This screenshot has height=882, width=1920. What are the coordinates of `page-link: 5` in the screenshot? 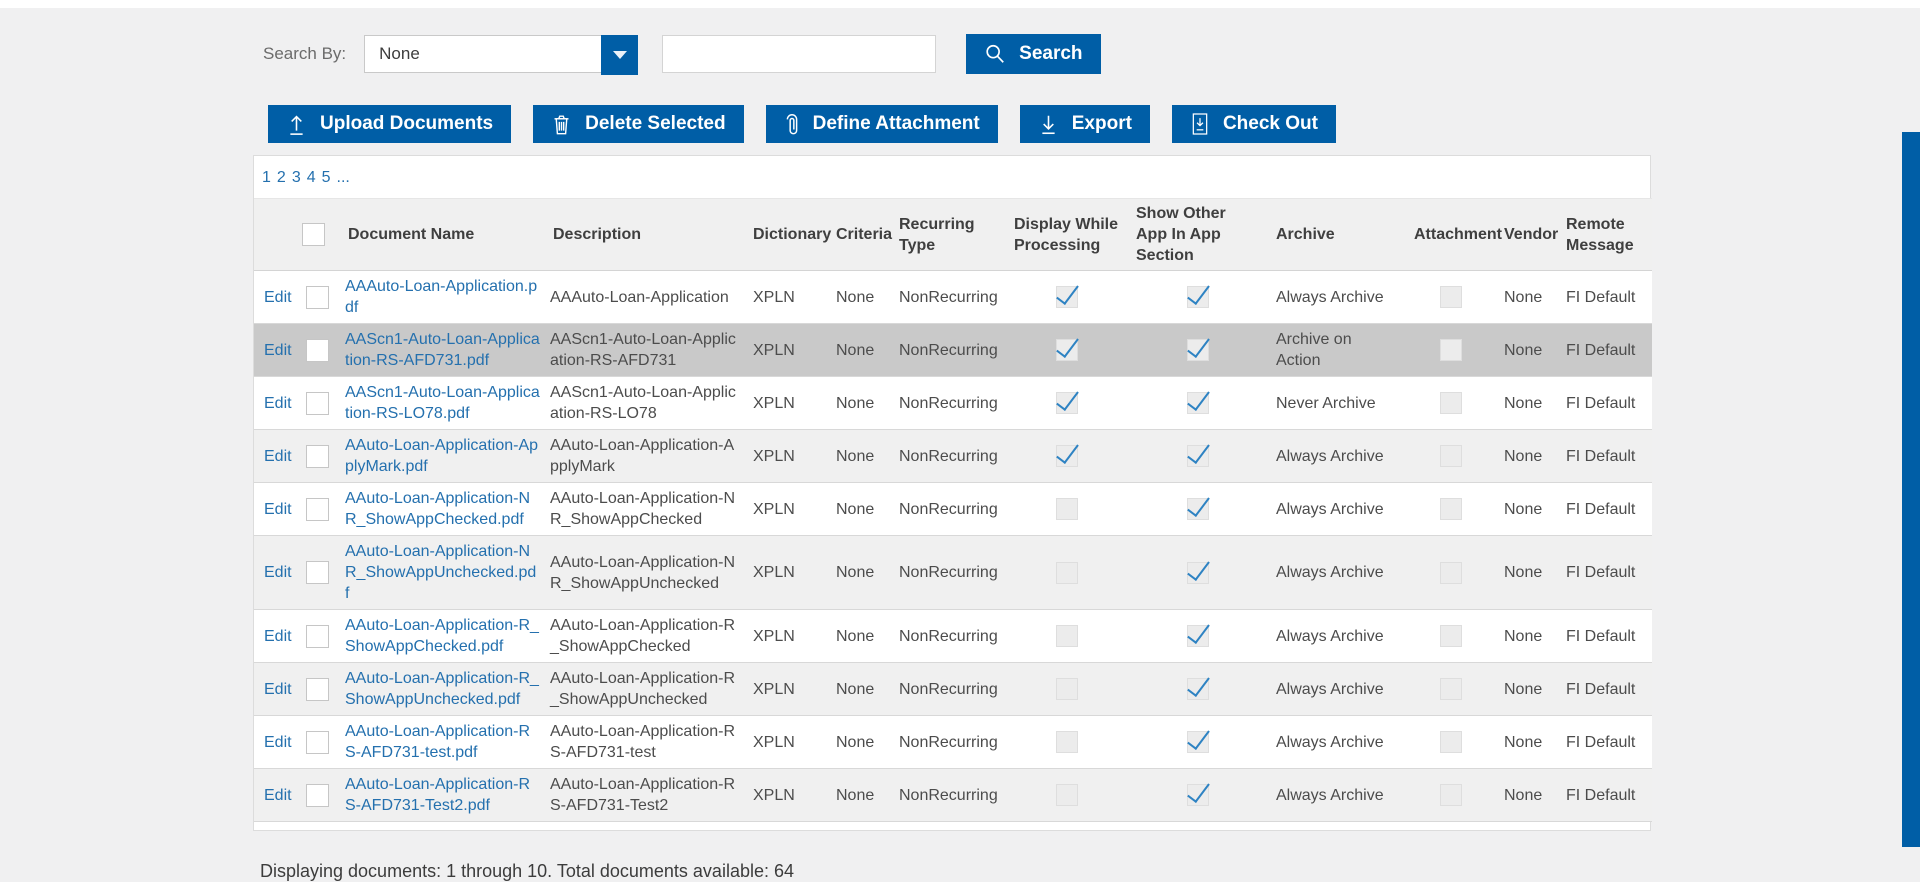 It's located at (326, 177).